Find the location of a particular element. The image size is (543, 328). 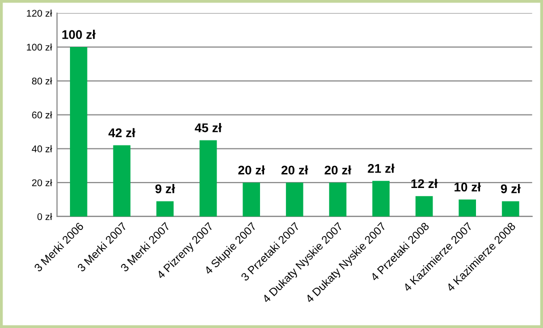

y-tick-label: 100 zł is located at coordinates (39, 47).